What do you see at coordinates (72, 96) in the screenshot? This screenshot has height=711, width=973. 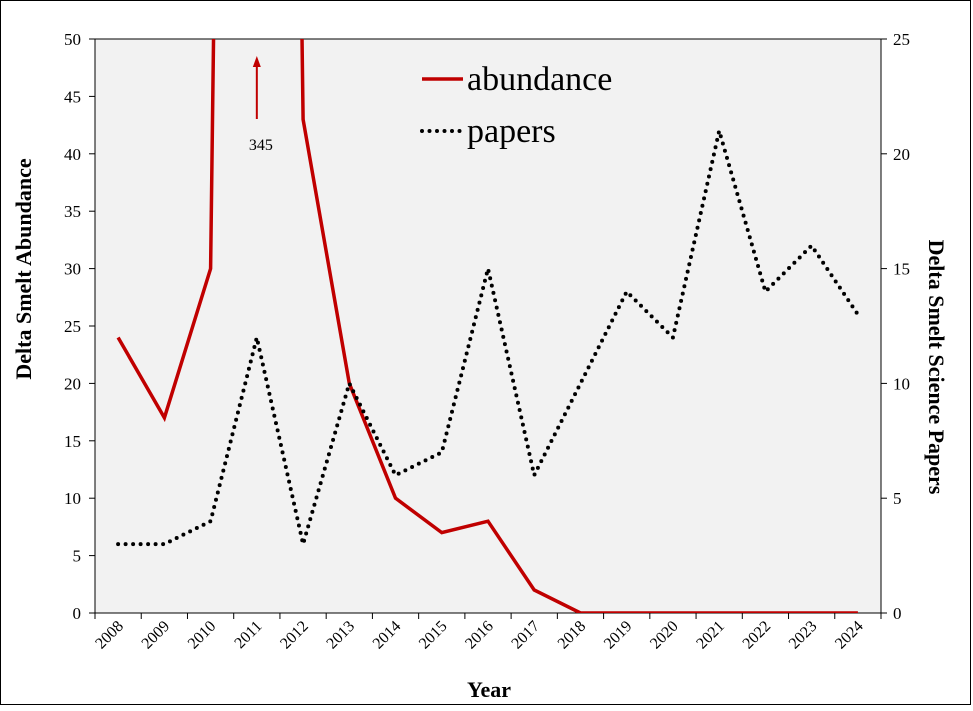 I see `left-tick-label: 45` at bounding box center [72, 96].